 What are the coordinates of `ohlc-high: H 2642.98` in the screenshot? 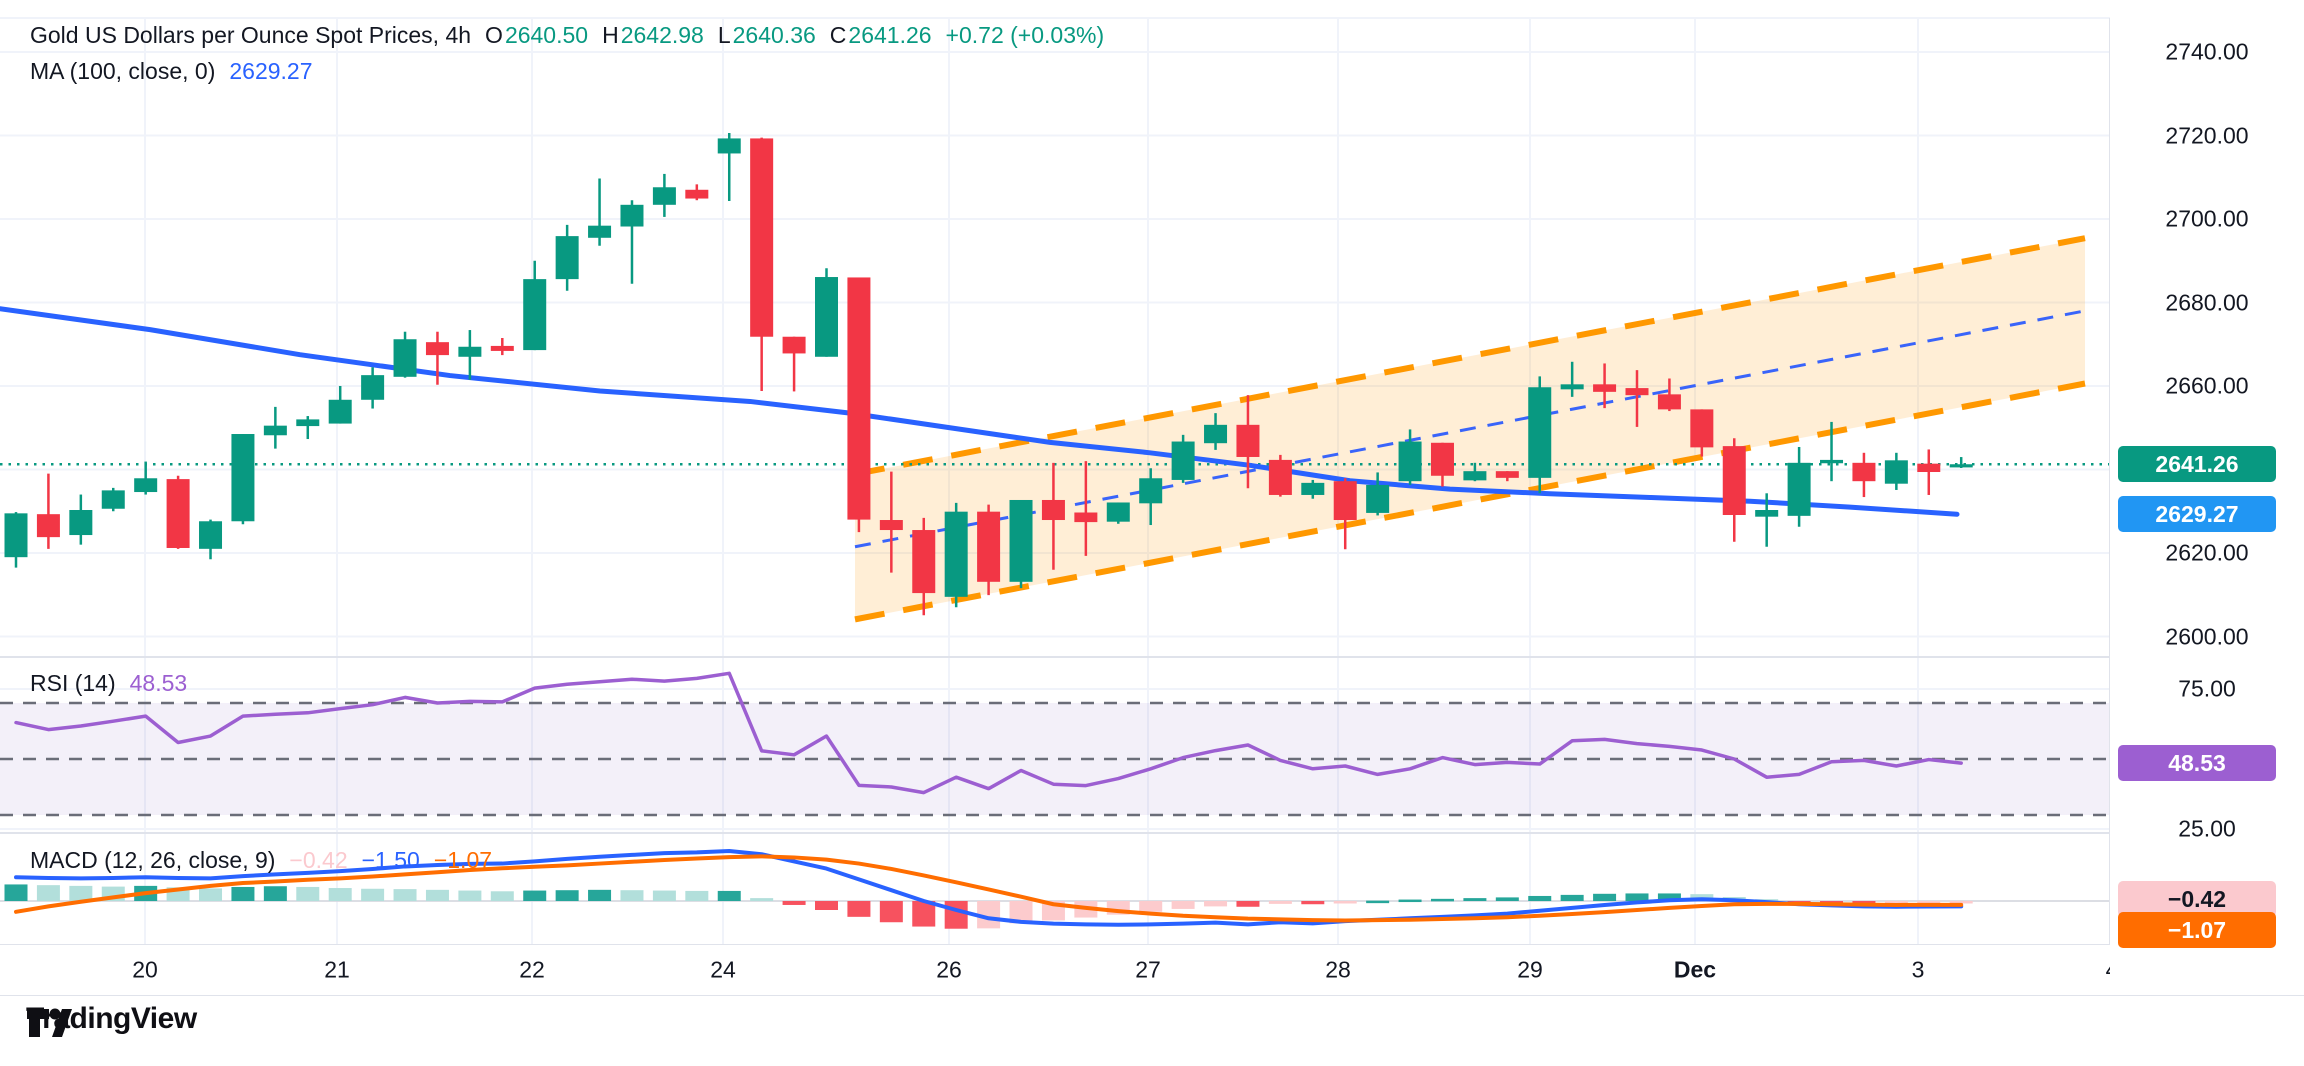 It's located at (653, 35).